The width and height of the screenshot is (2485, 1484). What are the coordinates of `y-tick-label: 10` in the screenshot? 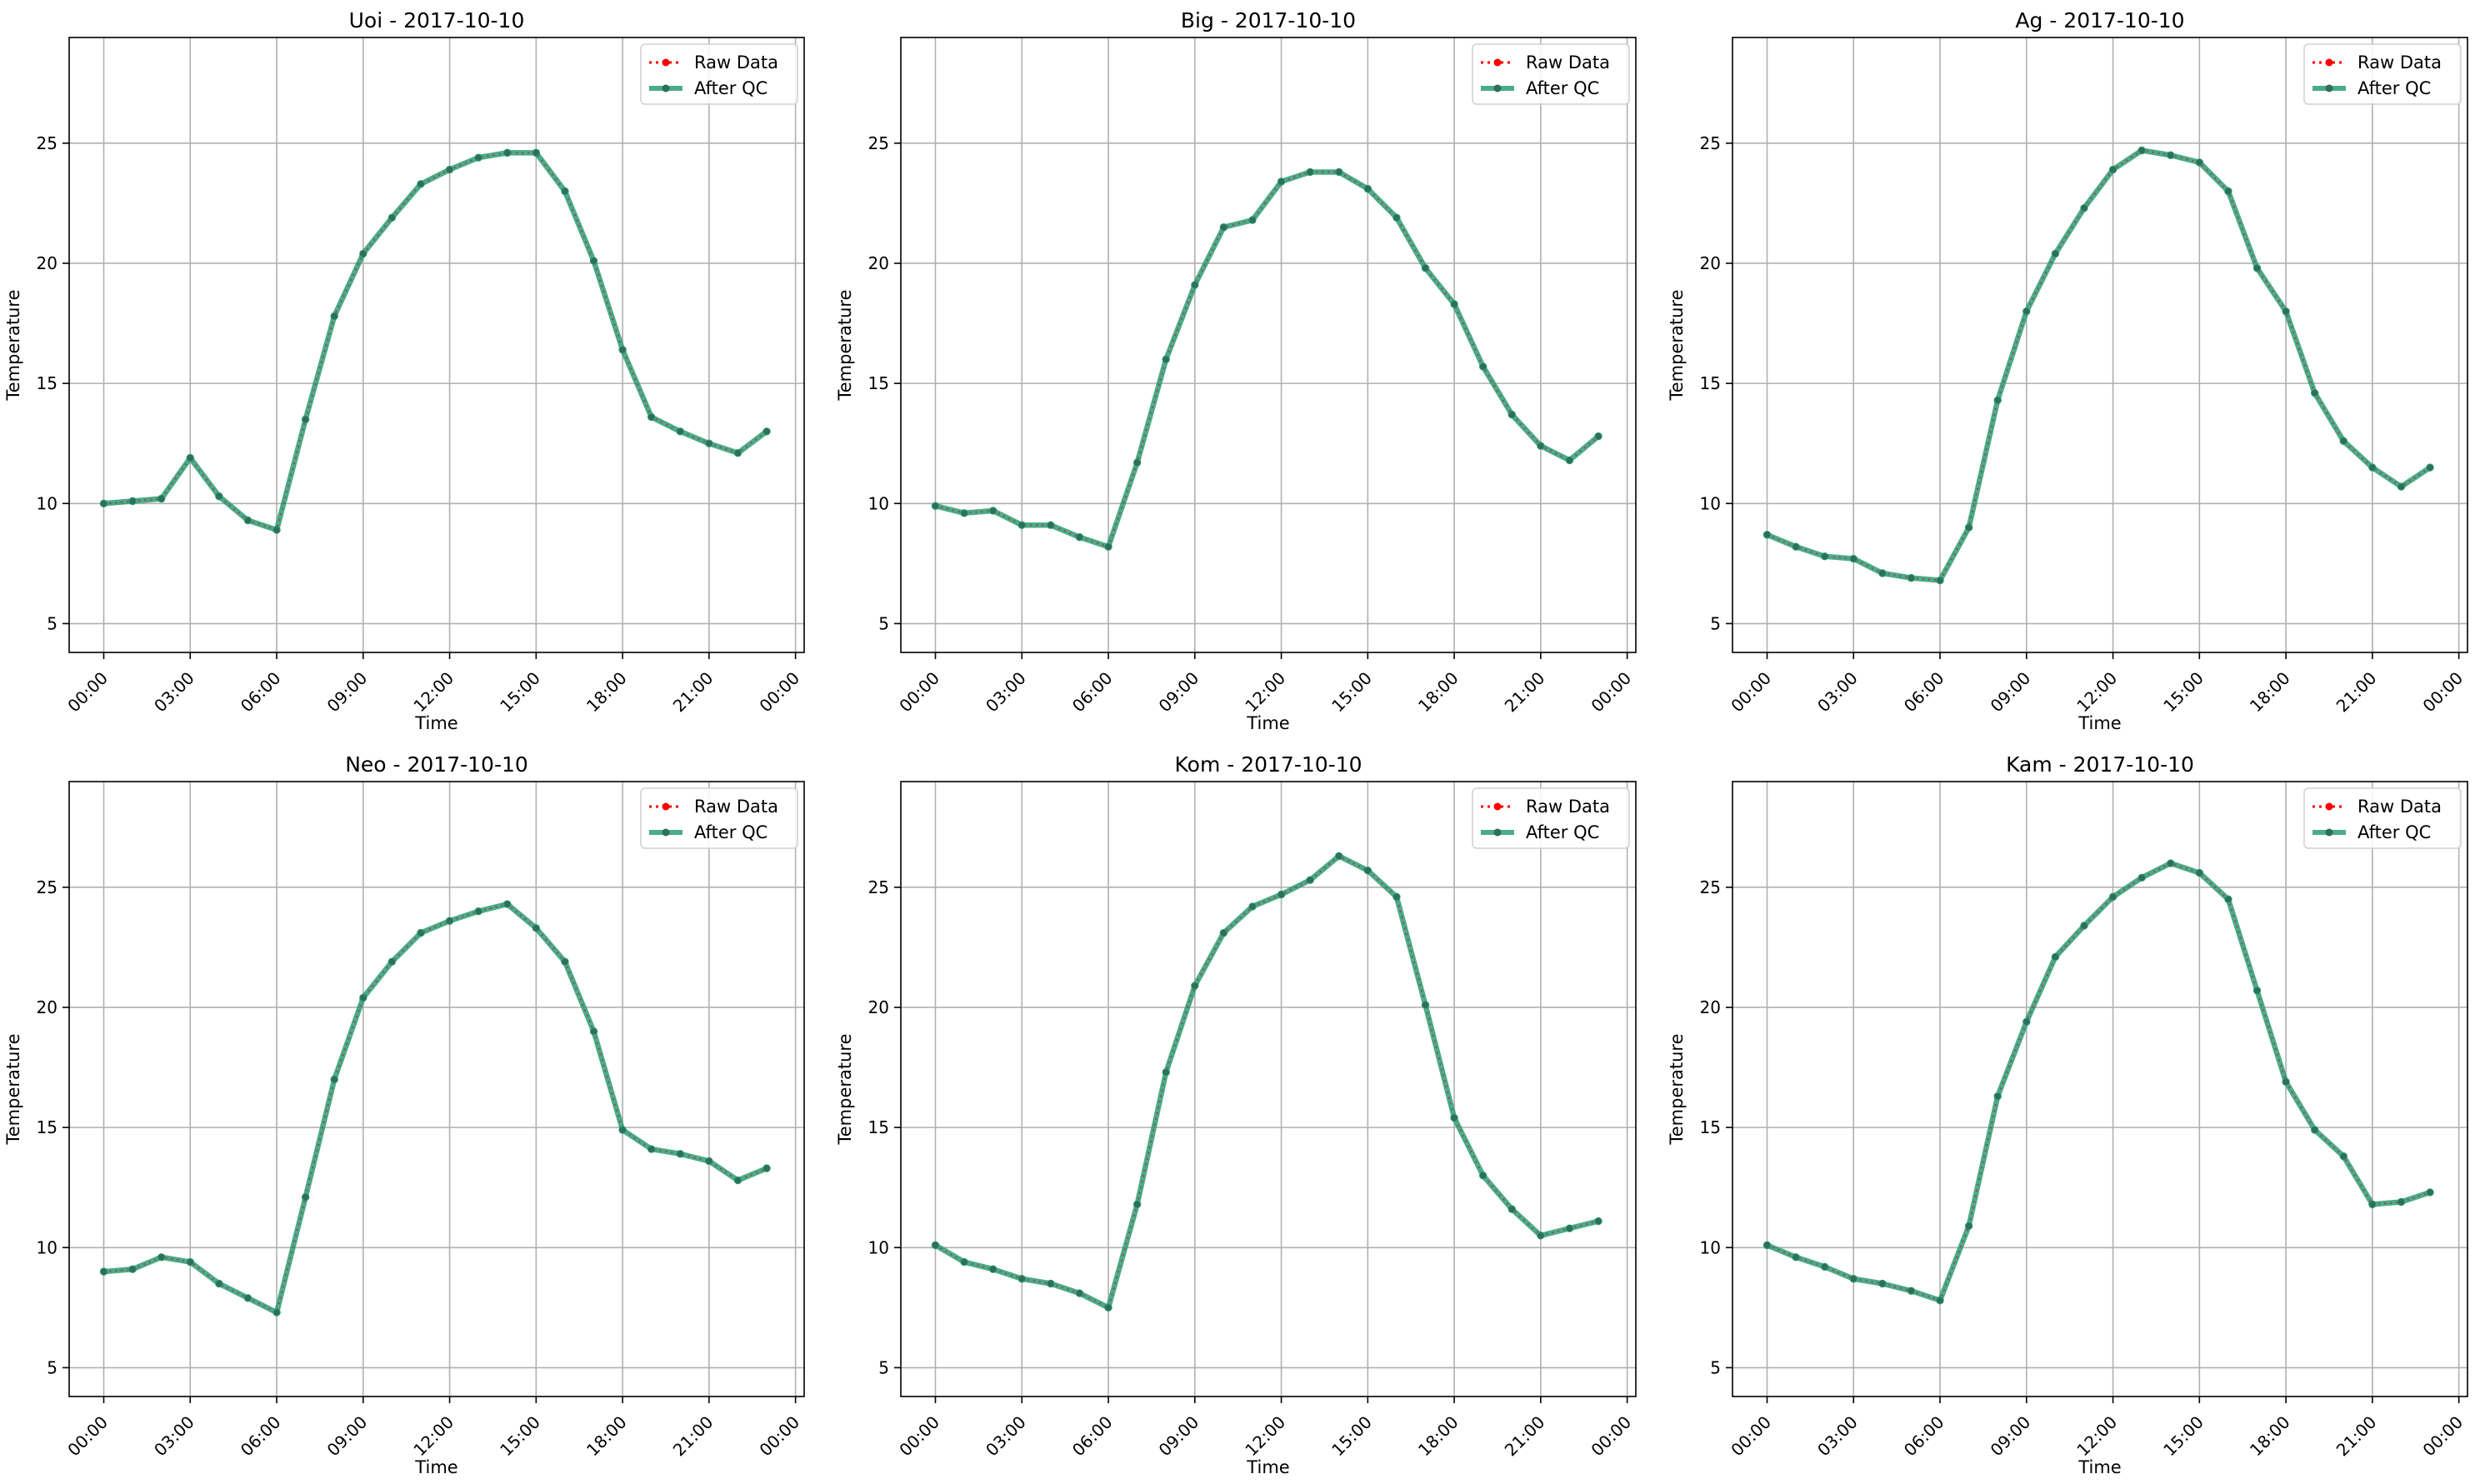 It's located at (879, 1247).